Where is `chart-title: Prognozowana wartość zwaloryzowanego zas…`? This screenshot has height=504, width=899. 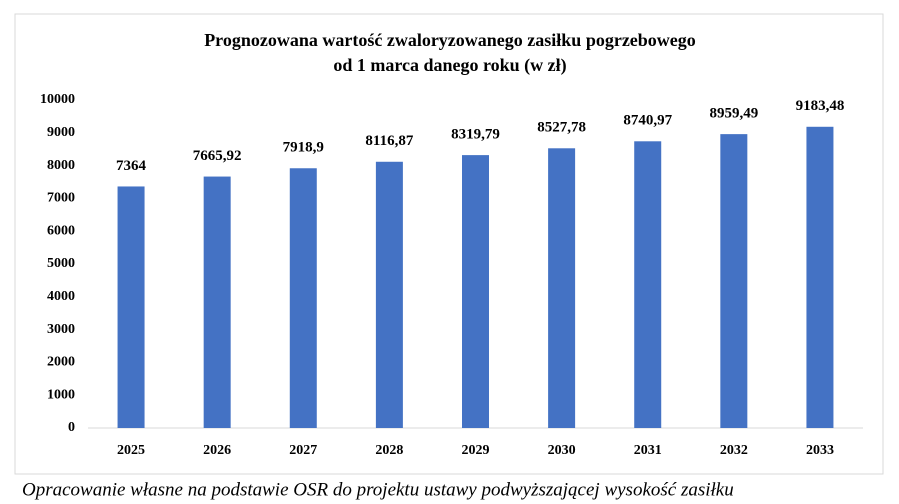 chart-title: Prognozowana wartość zwaloryzowanego zas… is located at coordinates (450, 40).